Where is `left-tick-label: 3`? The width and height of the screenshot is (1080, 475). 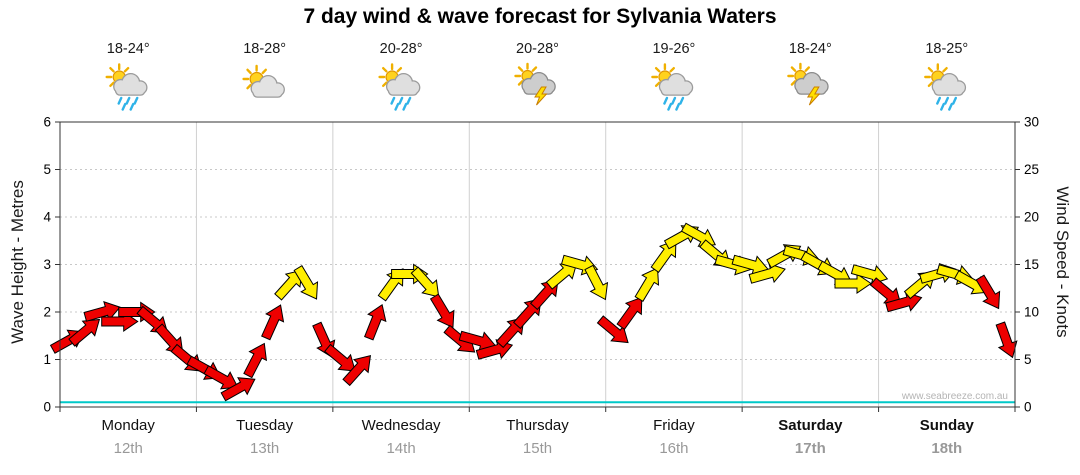 left-tick-label: 3 is located at coordinates (47, 264).